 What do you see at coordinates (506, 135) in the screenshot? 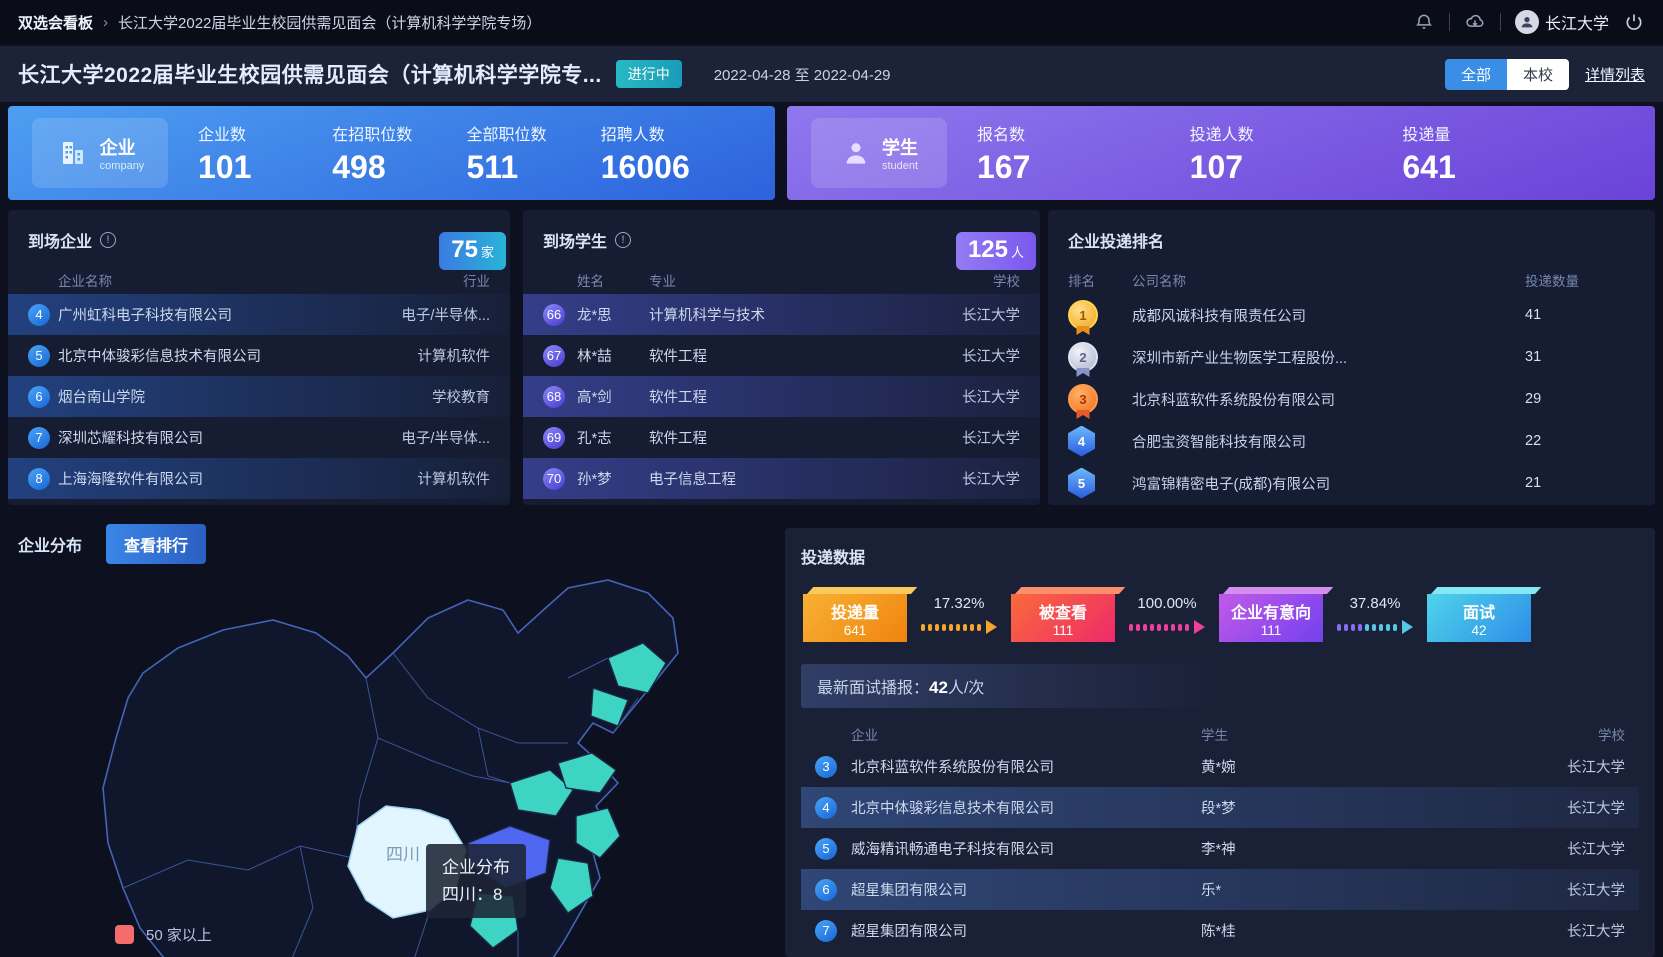
I see `stat-label: 全部职位数` at bounding box center [506, 135].